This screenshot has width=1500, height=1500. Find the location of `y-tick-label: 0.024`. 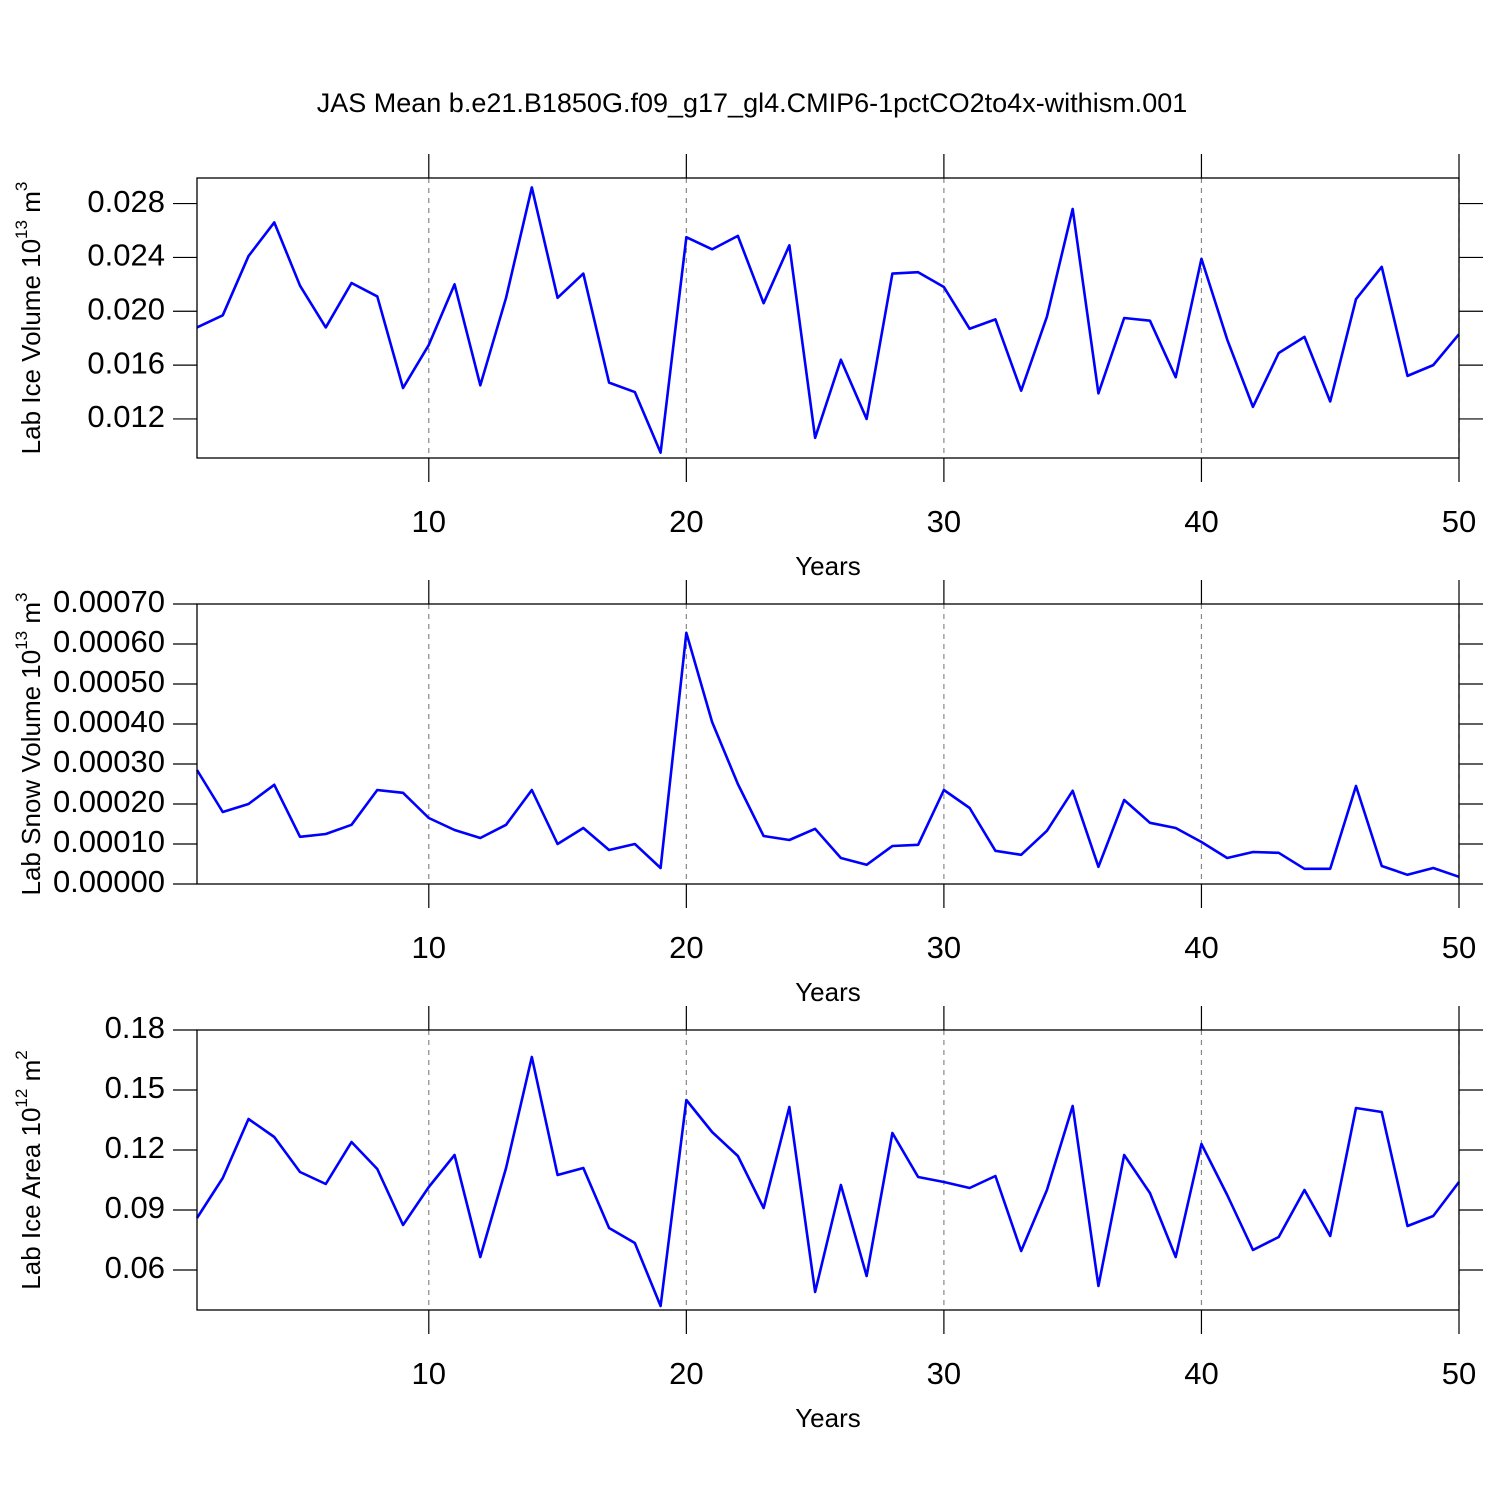

y-tick-label: 0.024 is located at coordinates (126, 255).